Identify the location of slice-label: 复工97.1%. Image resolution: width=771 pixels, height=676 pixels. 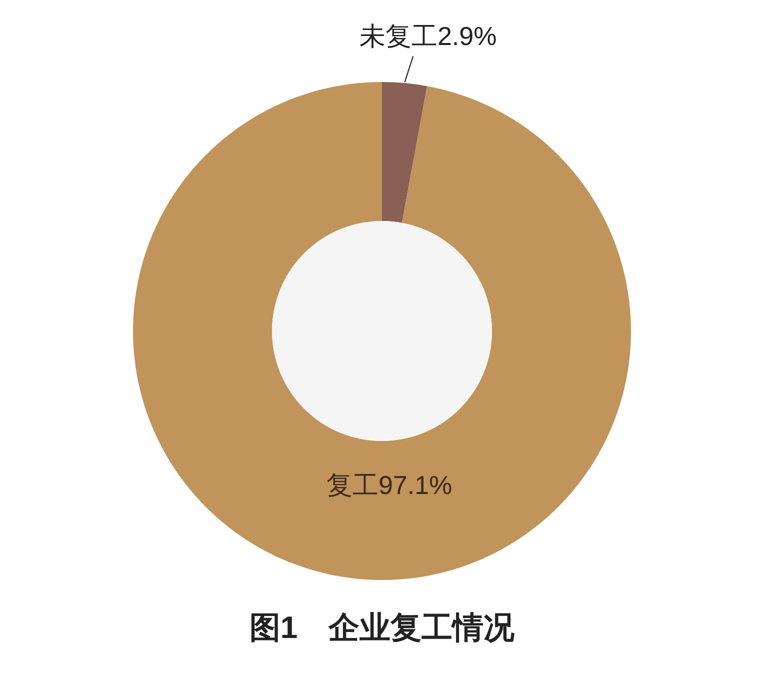
(389, 485).